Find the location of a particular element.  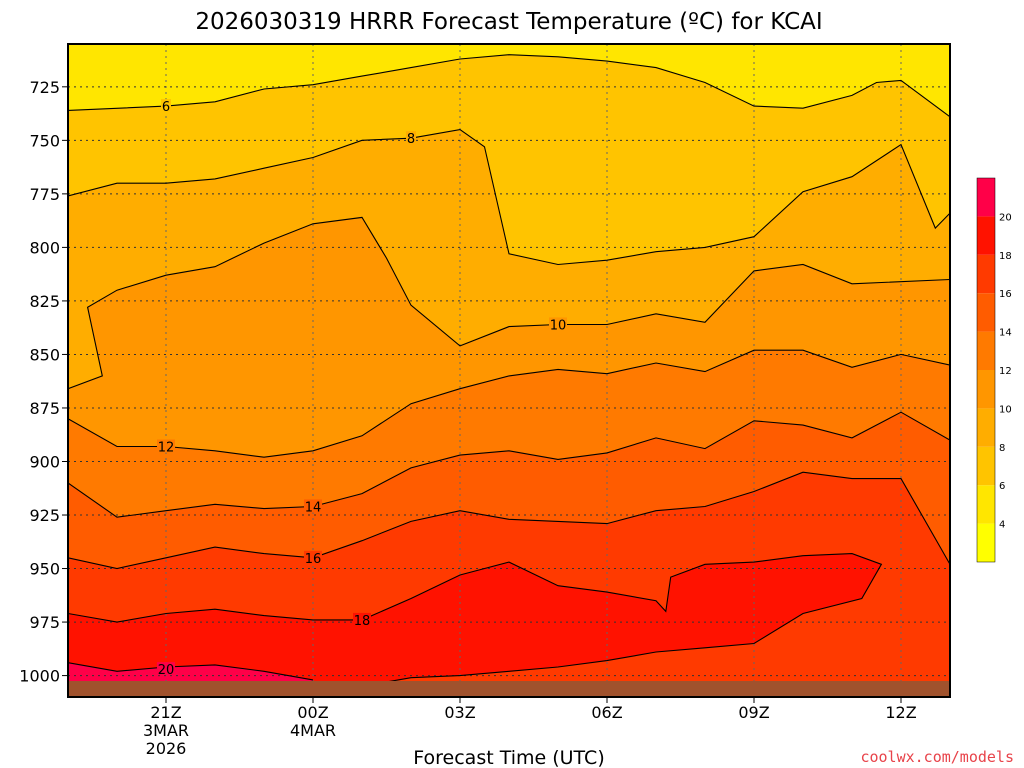

x-tick-label: 4MAR is located at coordinates (313, 730).